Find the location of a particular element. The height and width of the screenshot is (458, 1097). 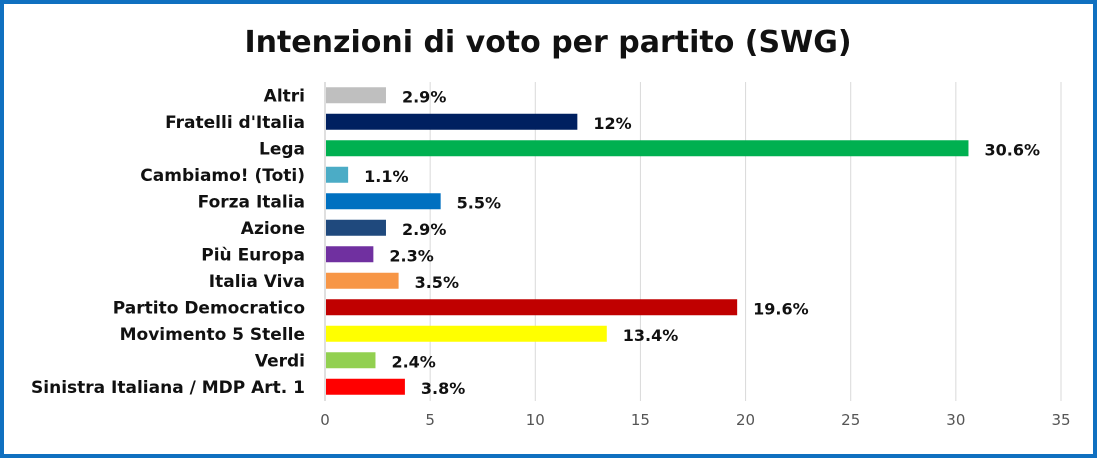

category-label: Più Europa is located at coordinates (253, 255).